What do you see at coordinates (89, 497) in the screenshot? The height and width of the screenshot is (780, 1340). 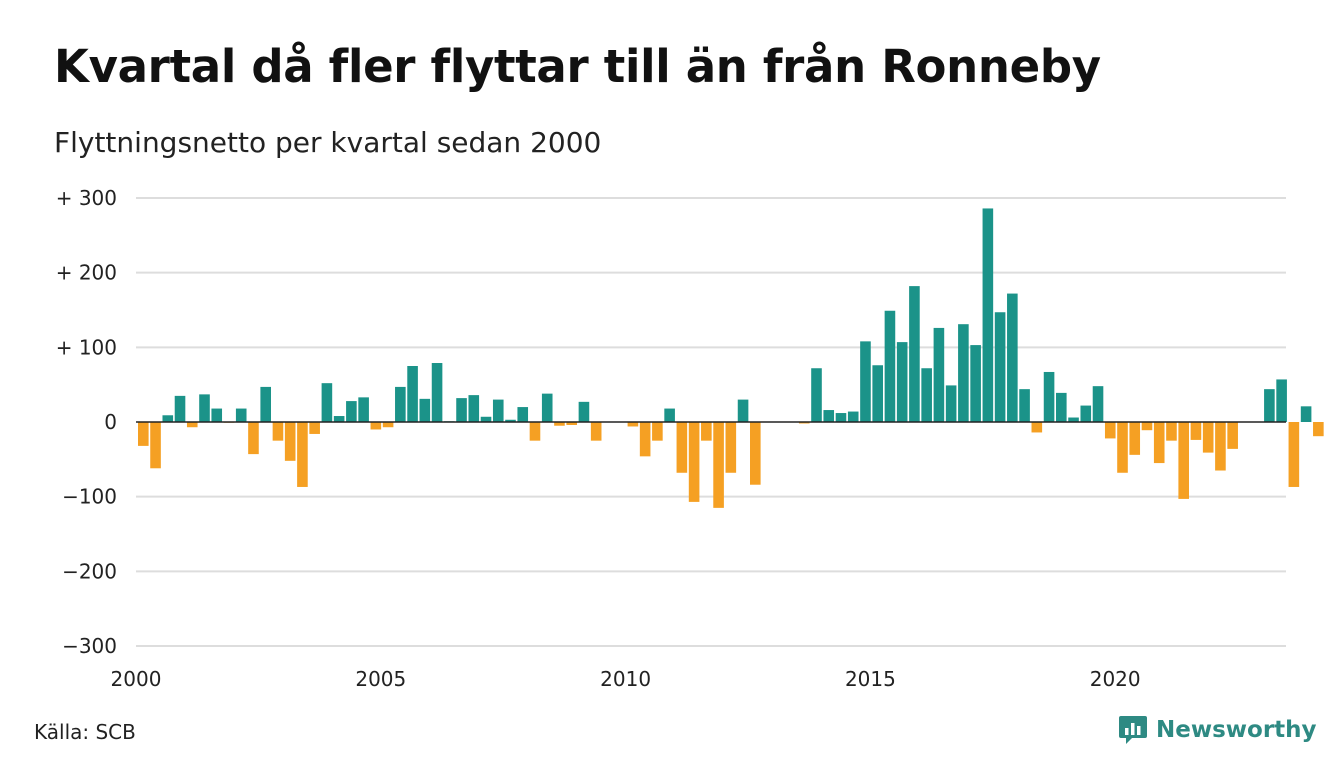 I see `y-tick-label: −100` at bounding box center [89, 497].